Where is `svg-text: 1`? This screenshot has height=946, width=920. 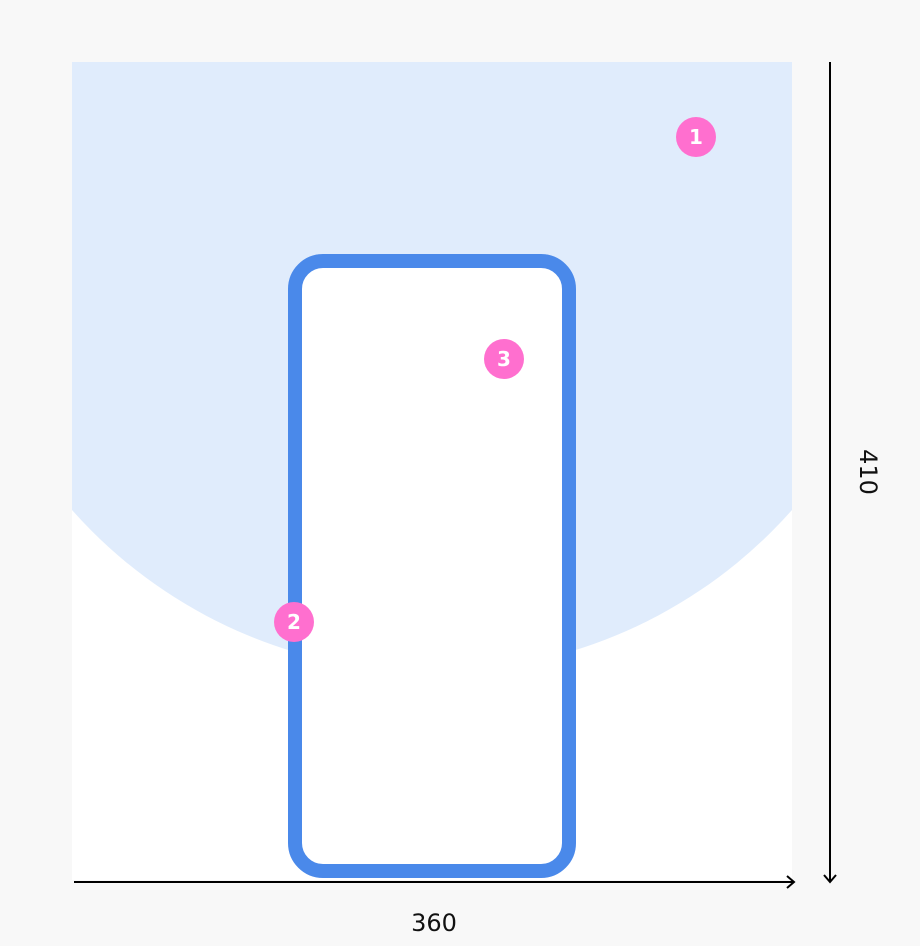
svg-text: 1 is located at coordinates (696, 137).